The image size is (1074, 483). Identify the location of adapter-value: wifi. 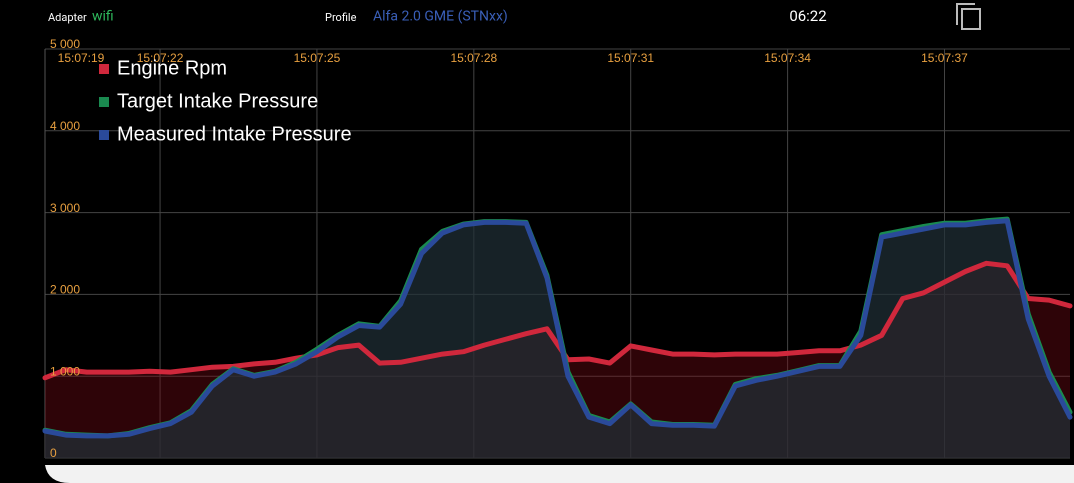
(103, 17).